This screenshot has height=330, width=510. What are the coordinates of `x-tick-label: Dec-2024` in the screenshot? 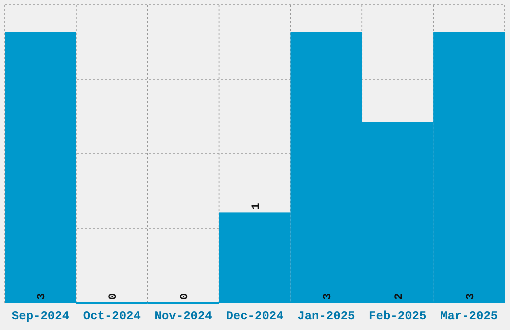 It's located at (255, 317).